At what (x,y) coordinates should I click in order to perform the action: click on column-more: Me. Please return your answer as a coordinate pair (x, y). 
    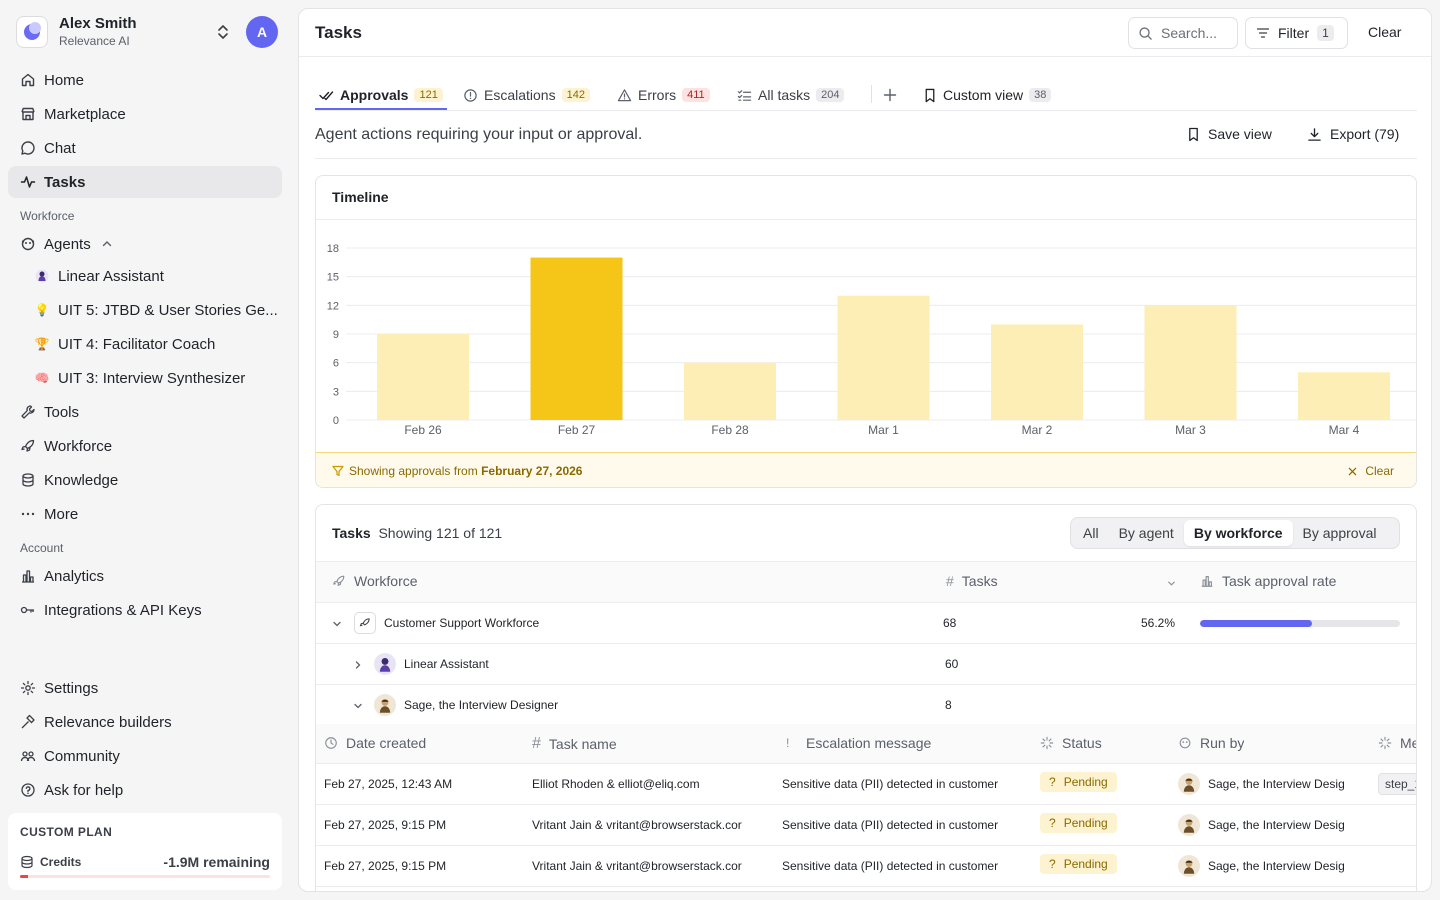
    Looking at the image, I should click on (1397, 743).